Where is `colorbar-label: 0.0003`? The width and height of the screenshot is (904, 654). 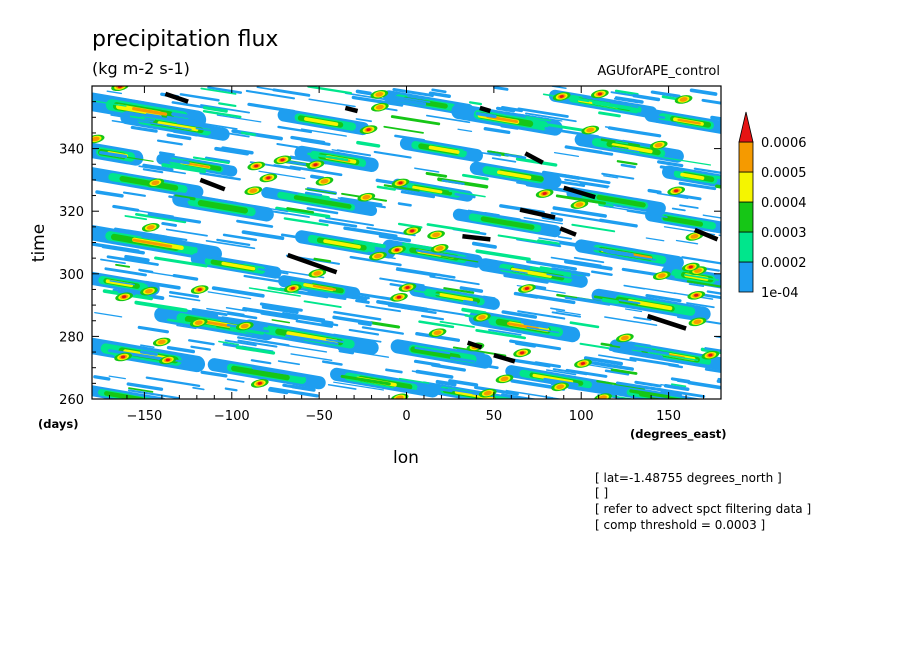
colorbar-label: 0.0003 is located at coordinates (784, 233).